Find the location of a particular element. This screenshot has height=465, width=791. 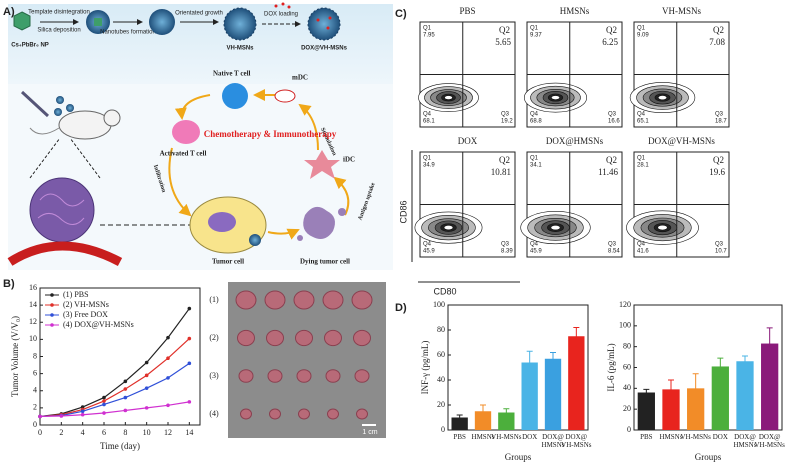

quadrant-value: 16.6 is located at coordinates (614, 122).